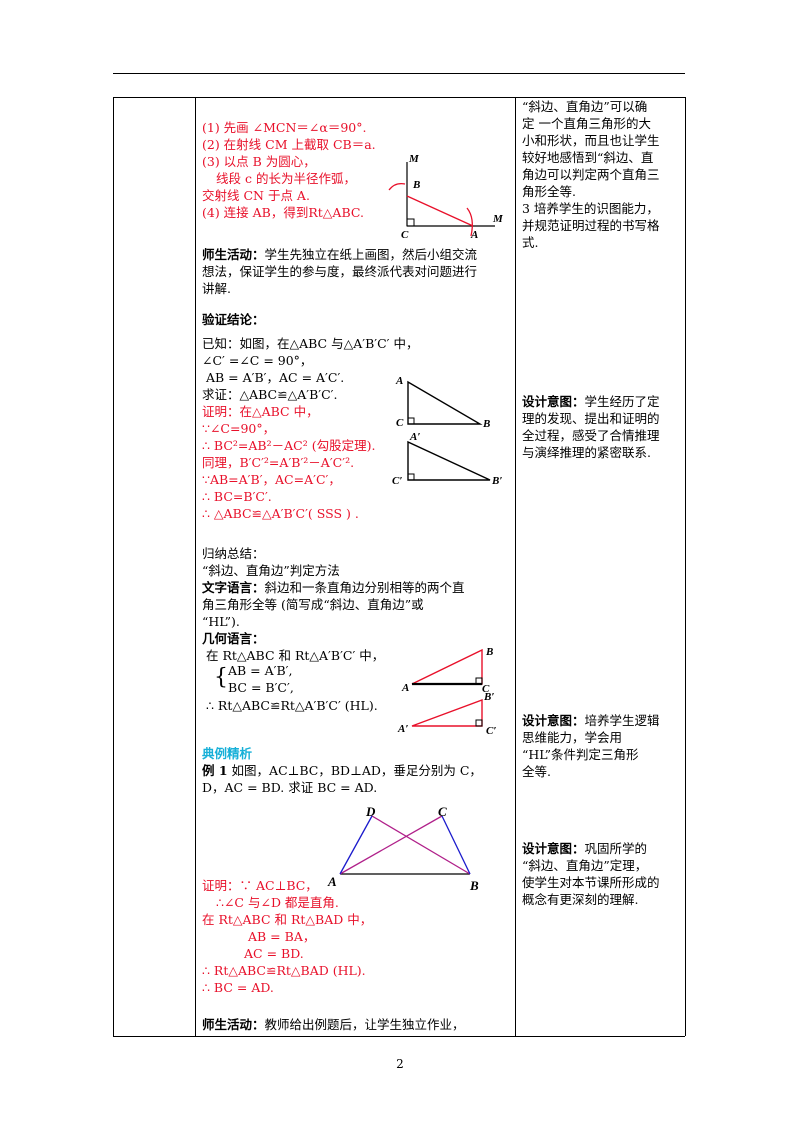  Describe the element at coordinates (498, 219) in the screenshot. I see `label-m-right: M` at that location.